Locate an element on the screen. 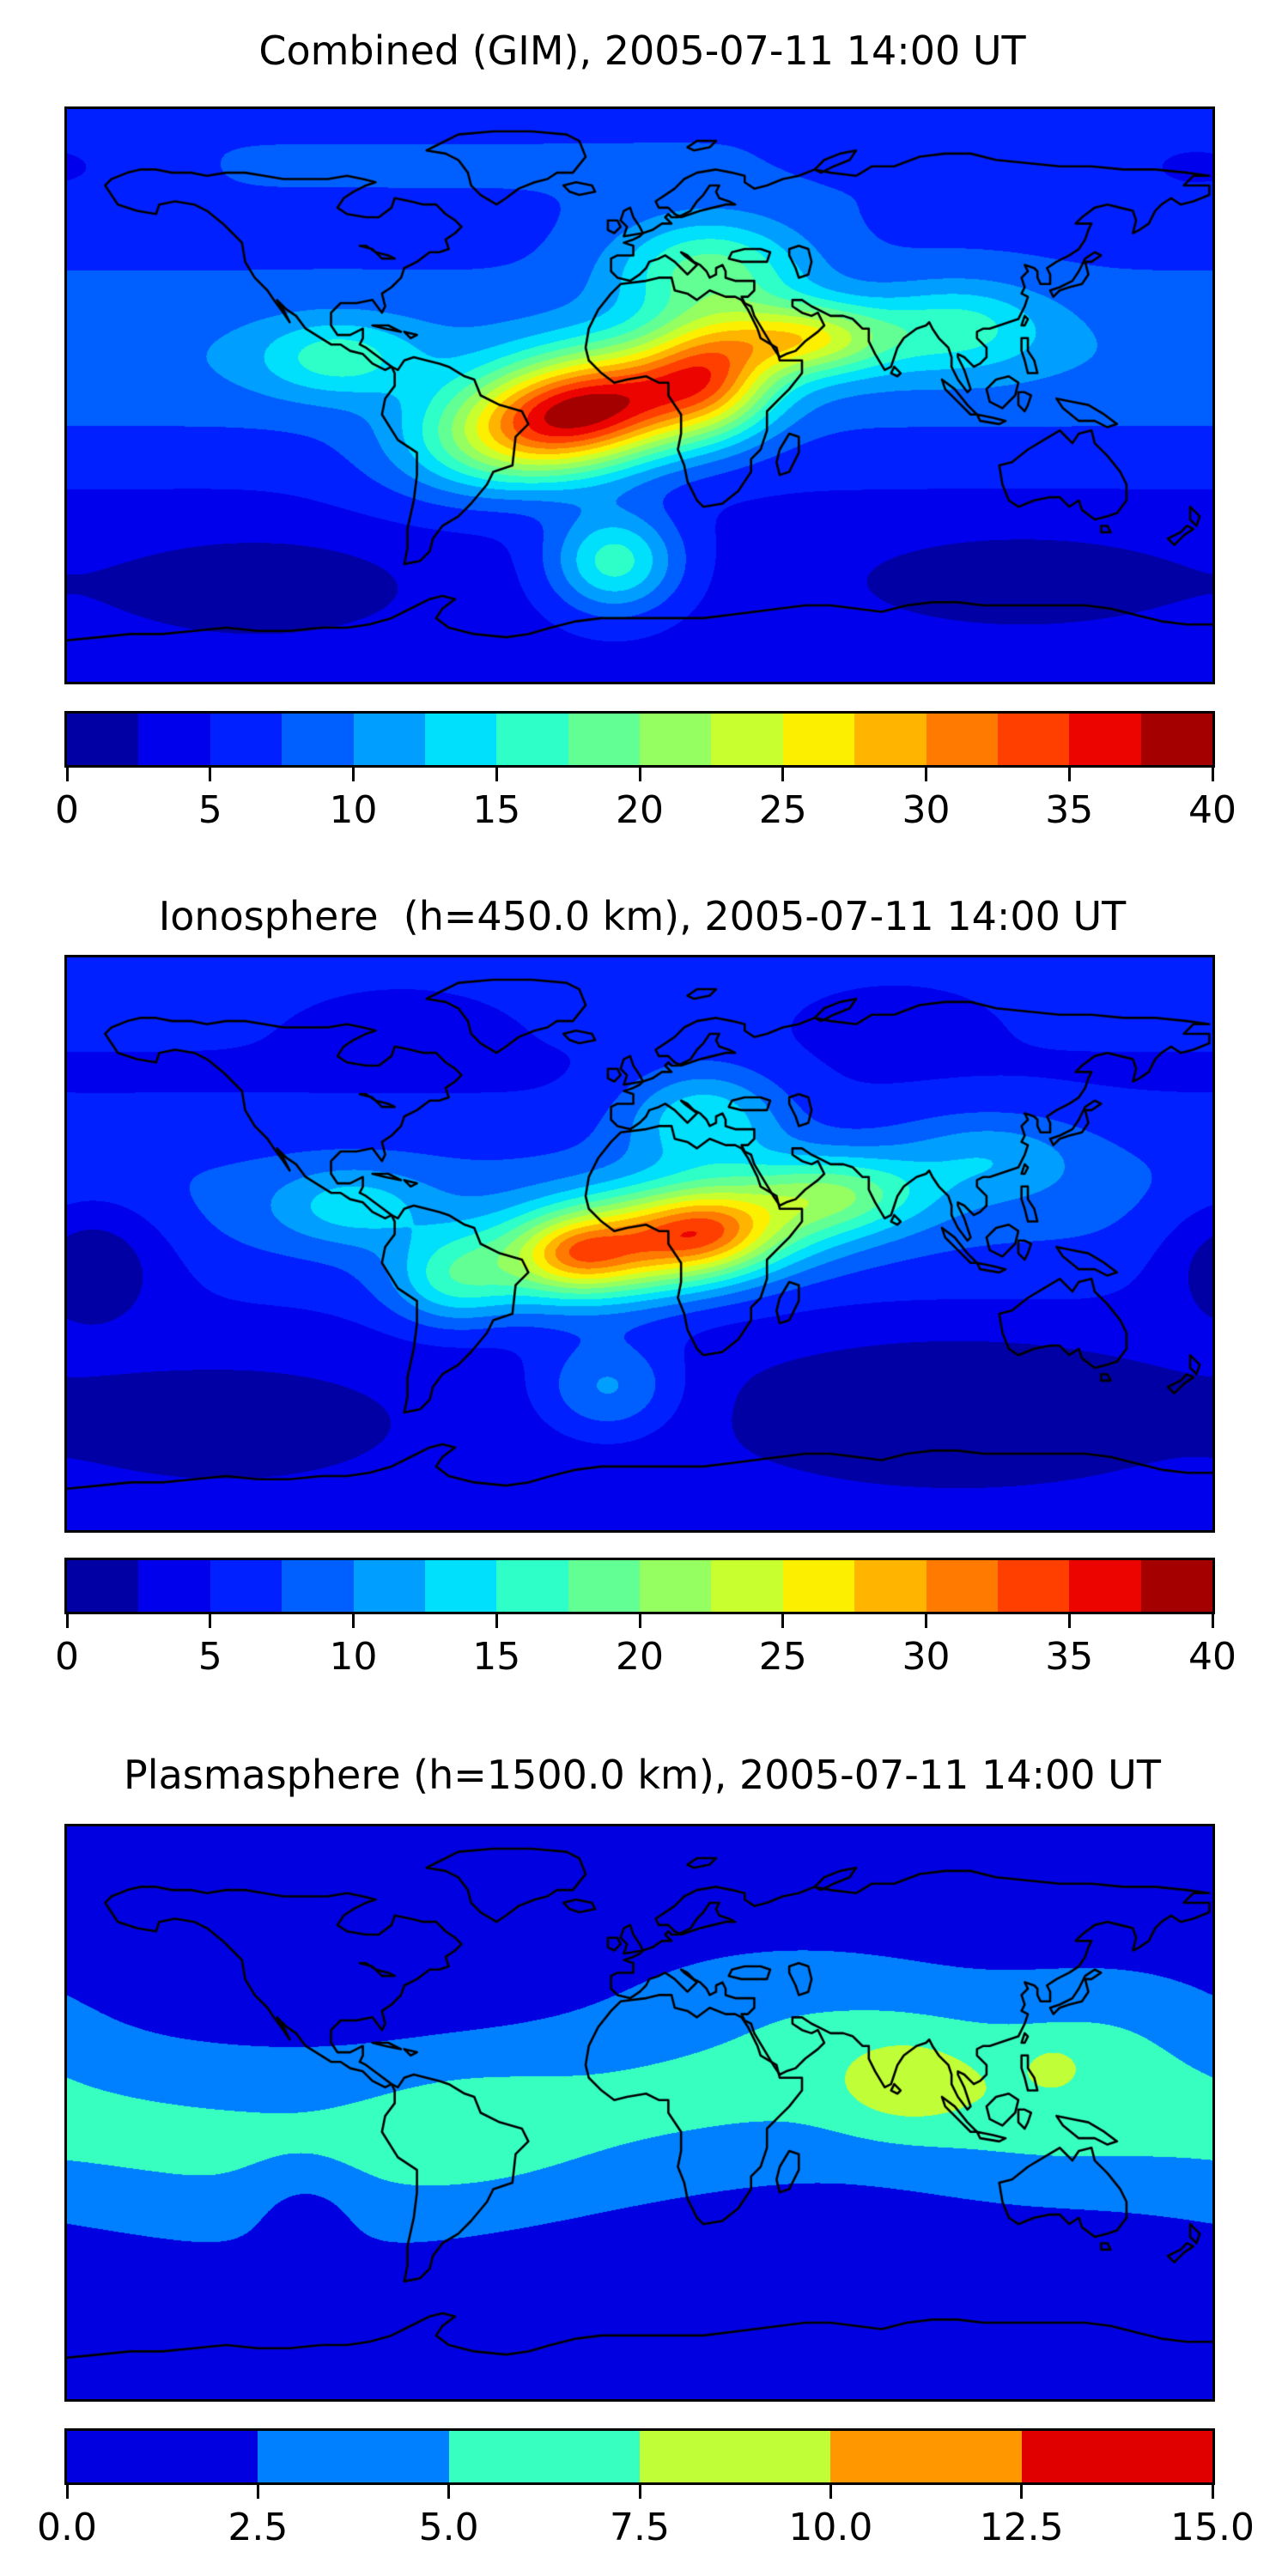 This screenshot has height=2576, width=1288. colorbar-ticks-ionosphere: 0 5 10 15 20 25 30 35 40 is located at coordinates (645, 1654).